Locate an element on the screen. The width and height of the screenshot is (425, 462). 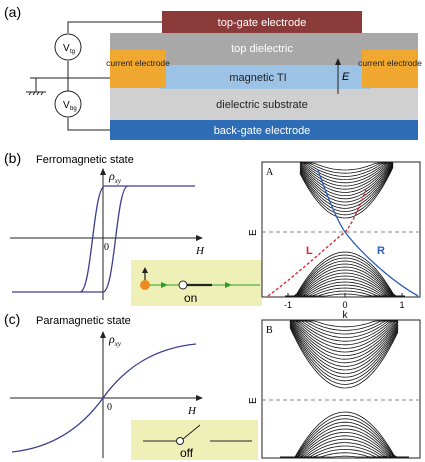
band-b-label: B is located at coordinates (269, 330).